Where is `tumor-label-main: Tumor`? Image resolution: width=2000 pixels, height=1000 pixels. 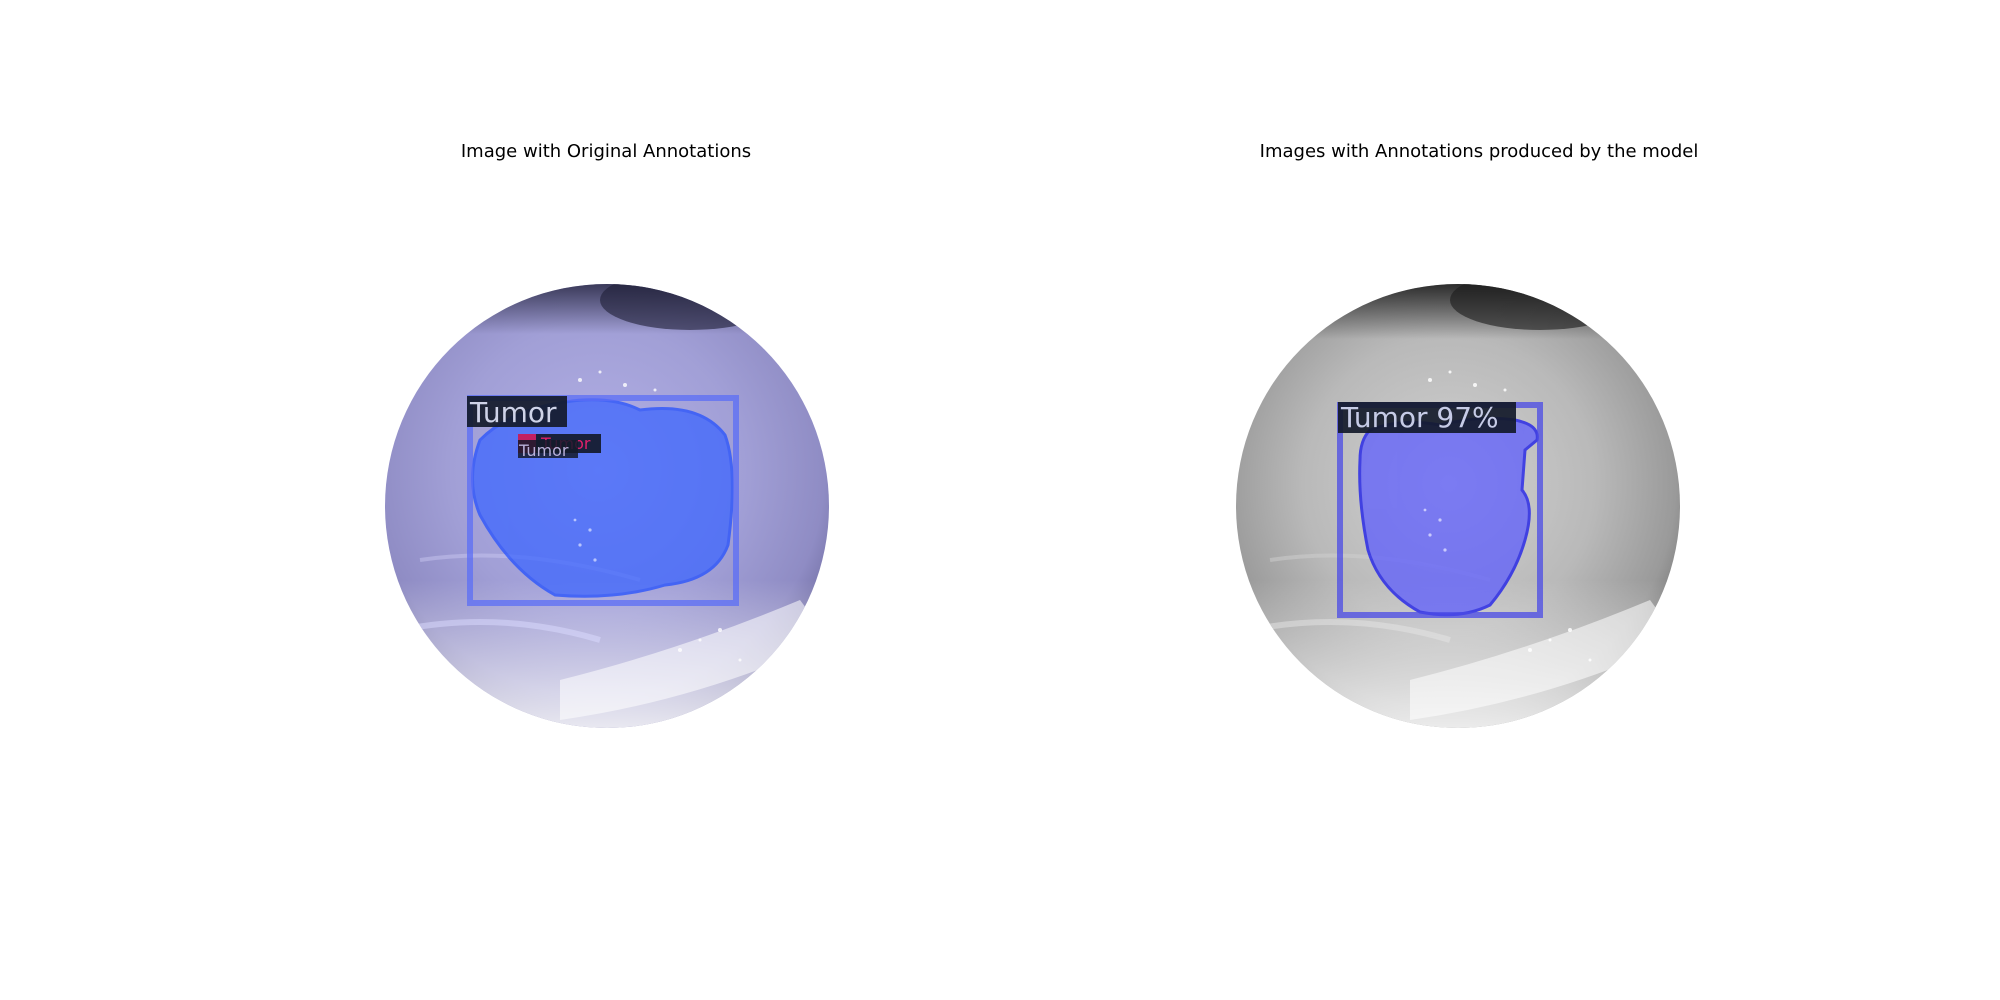 tumor-label-main: Tumor is located at coordinates (517, 412).